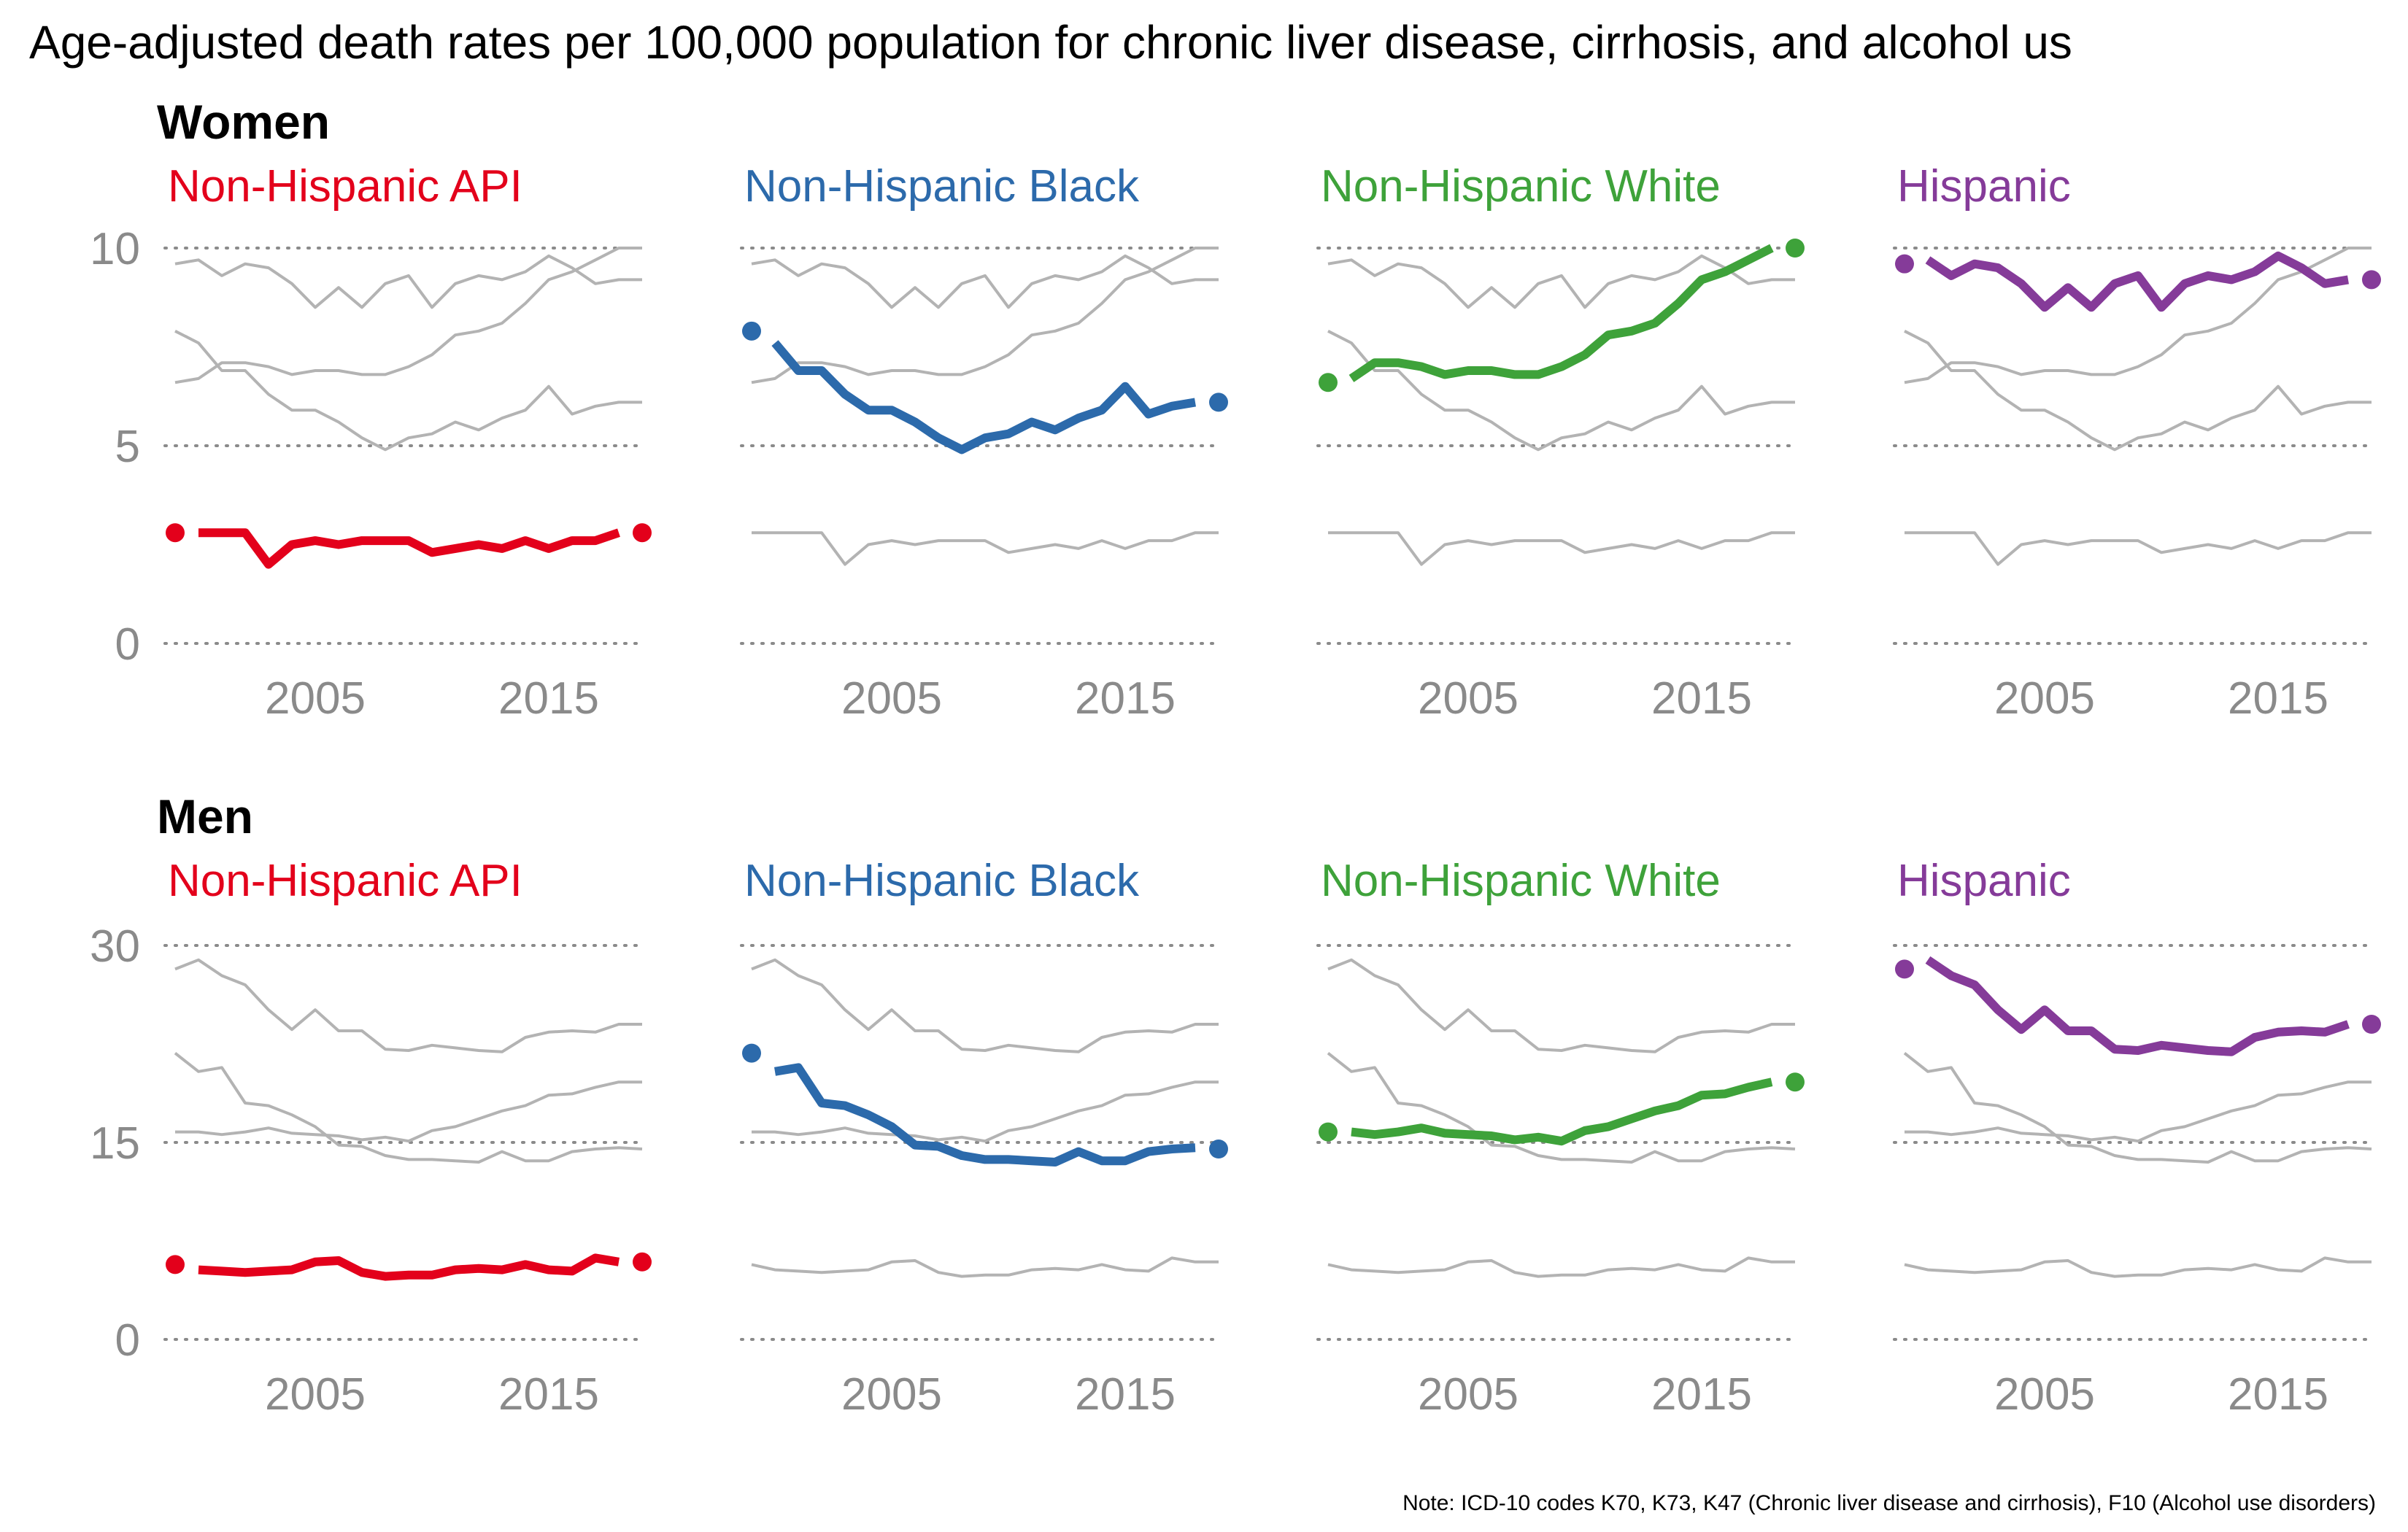 This screenshot has height=1532, width=2408. Describe the element at coordinates (243, 122) in the screenshot. I see `facet-label-women: Women` at that location.